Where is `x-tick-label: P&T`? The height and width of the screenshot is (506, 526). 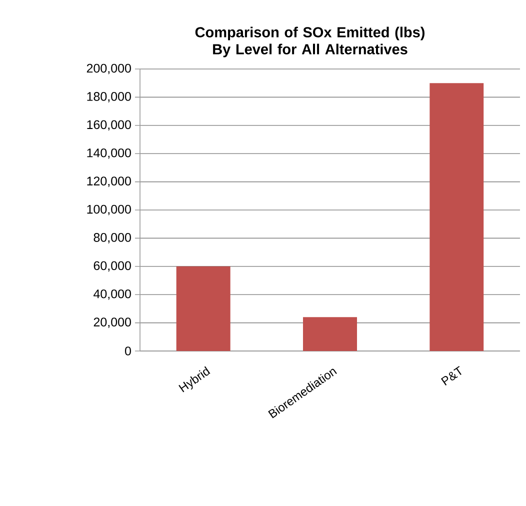 x-tick-label: P&T is located at coordinates (451, 376).